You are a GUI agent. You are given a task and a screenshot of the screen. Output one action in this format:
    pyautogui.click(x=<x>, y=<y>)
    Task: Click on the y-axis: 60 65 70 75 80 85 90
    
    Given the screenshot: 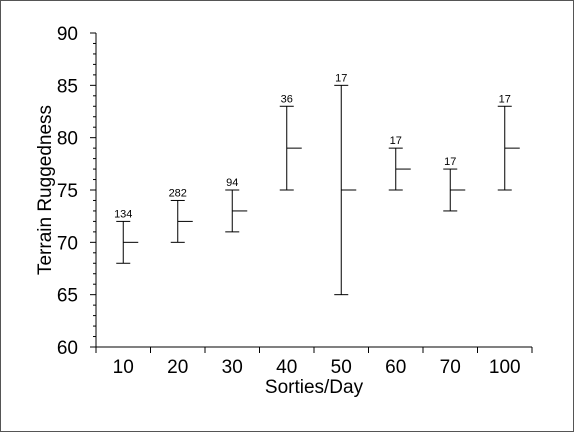 What is the action you would take?
    pyautogui.click(x=77, y=191)
    